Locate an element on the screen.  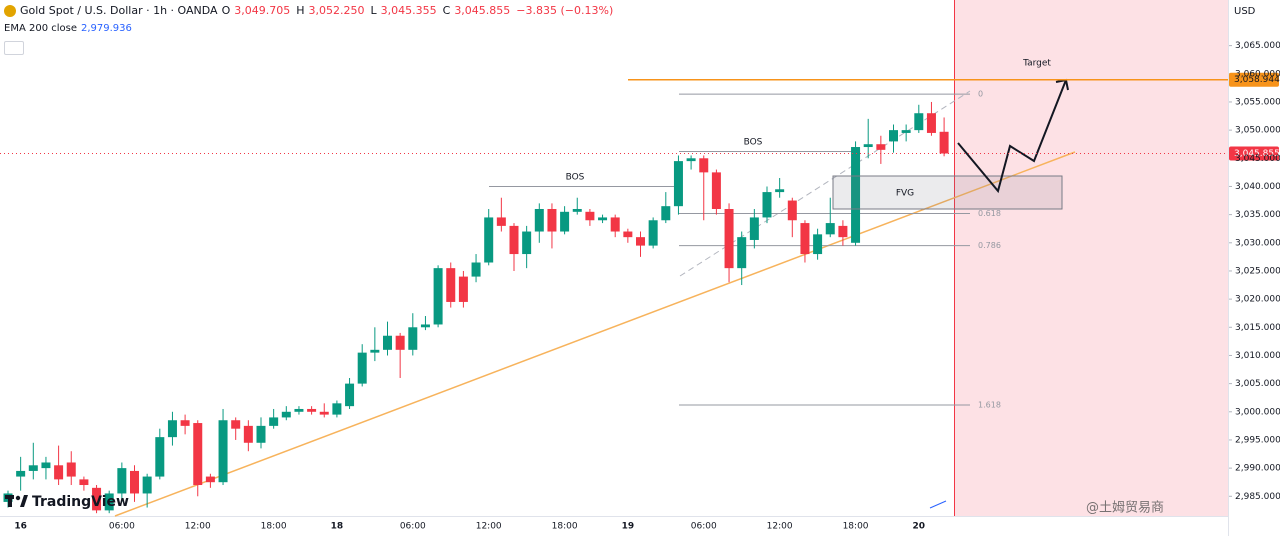
y-tick-label: 3,030.000 is located at coordinates (1257, 243).